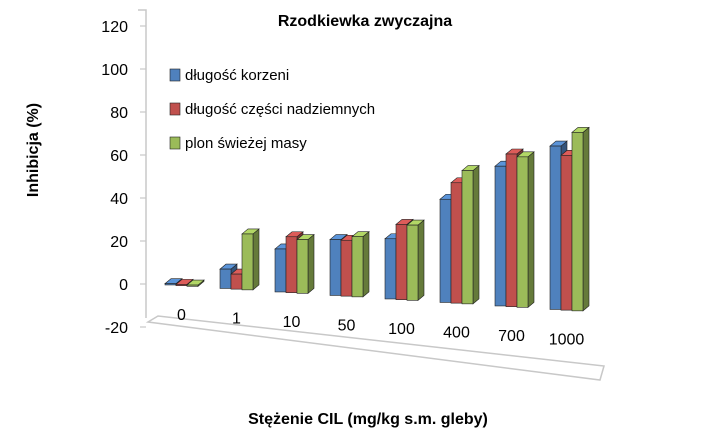 Image resolution: width=728 pixels, height=434 pixels. What do you see at coordinates (114, 178) in the screenshot?
I see `y-tick-labels: -20 0 20 40 60 80 100 120` at bounding box center [114, 178].